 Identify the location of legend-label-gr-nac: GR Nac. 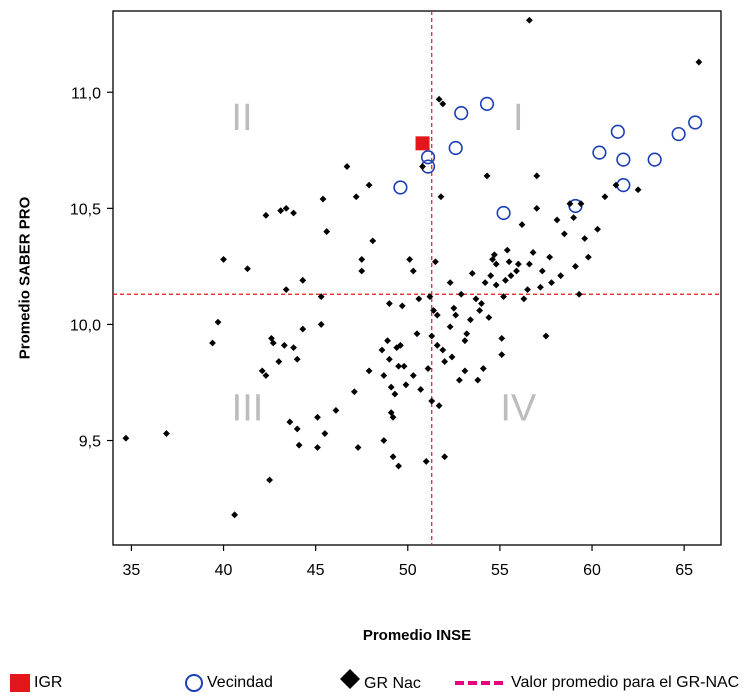
(392, 683).